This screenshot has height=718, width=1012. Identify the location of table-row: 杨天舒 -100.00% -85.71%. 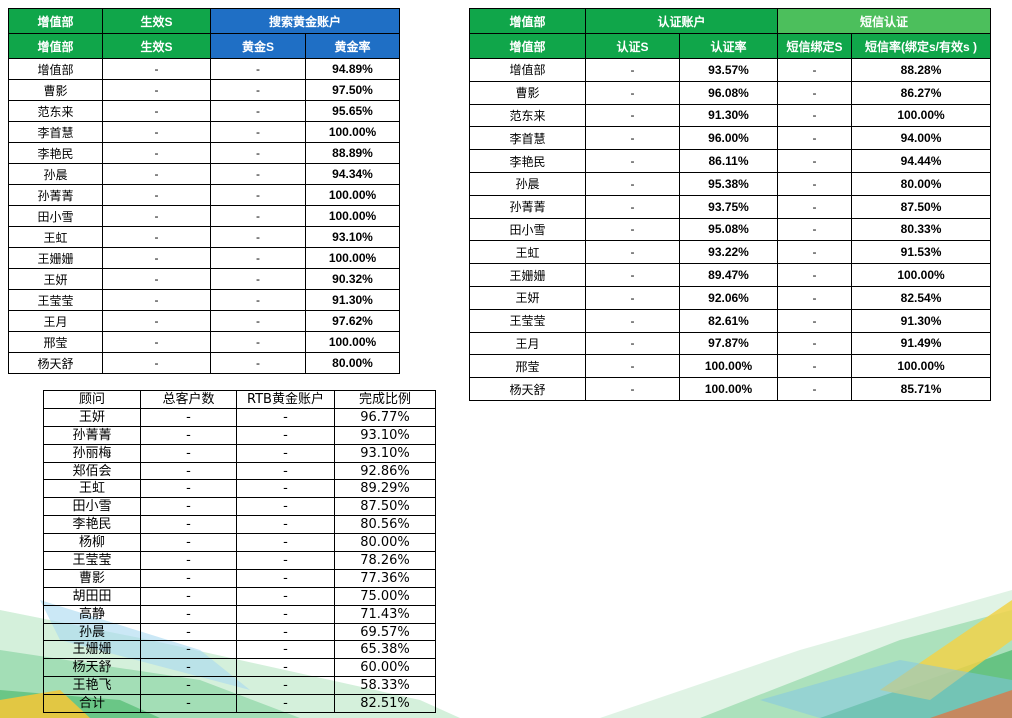
(730, 389).